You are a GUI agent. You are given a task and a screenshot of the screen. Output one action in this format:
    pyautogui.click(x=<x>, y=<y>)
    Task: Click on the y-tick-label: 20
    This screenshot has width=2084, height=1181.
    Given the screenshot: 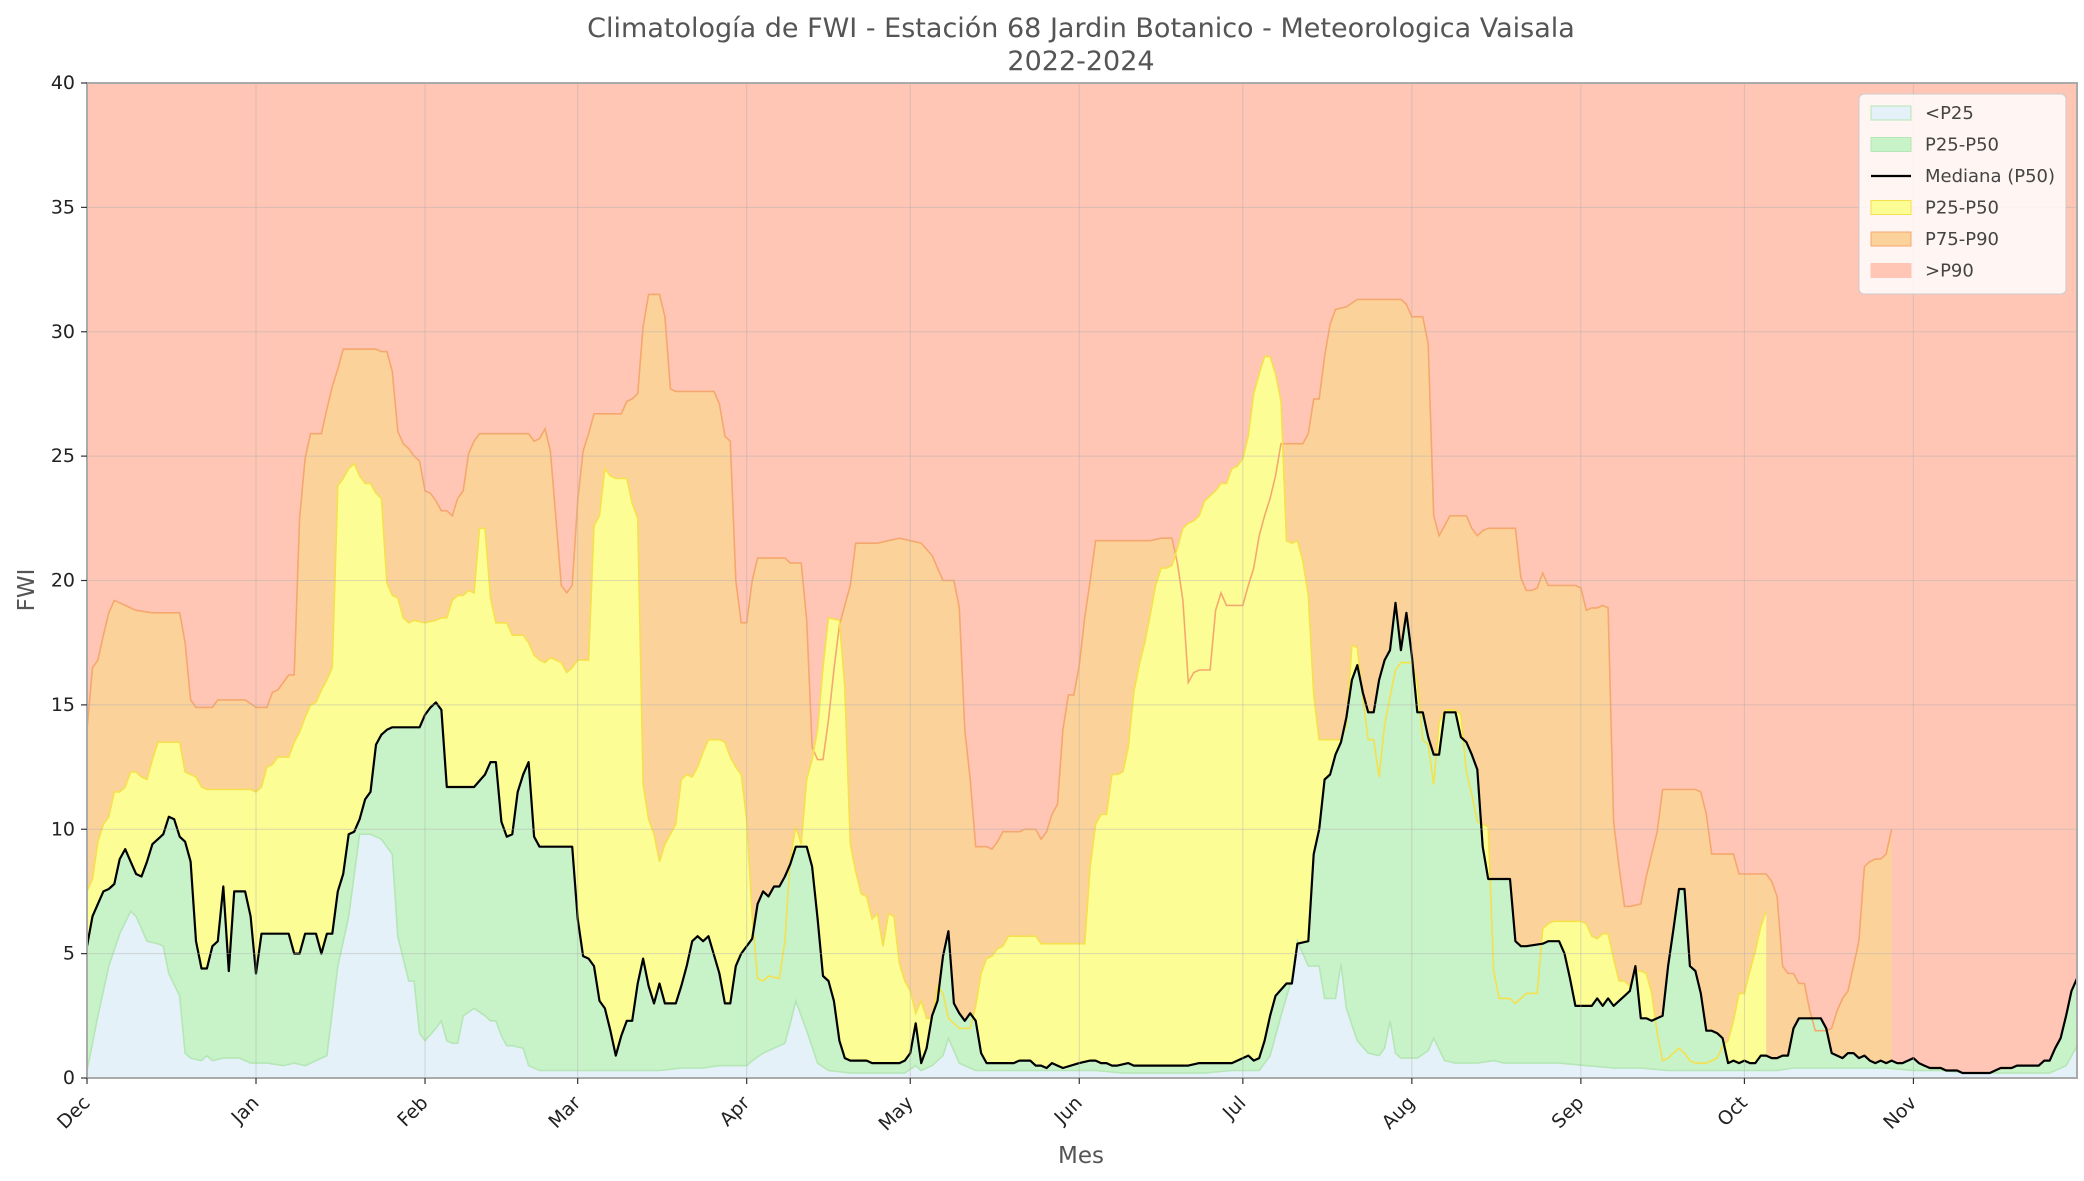 What is the action you would take?
    pyautogui.click(x=63, y=581)
    